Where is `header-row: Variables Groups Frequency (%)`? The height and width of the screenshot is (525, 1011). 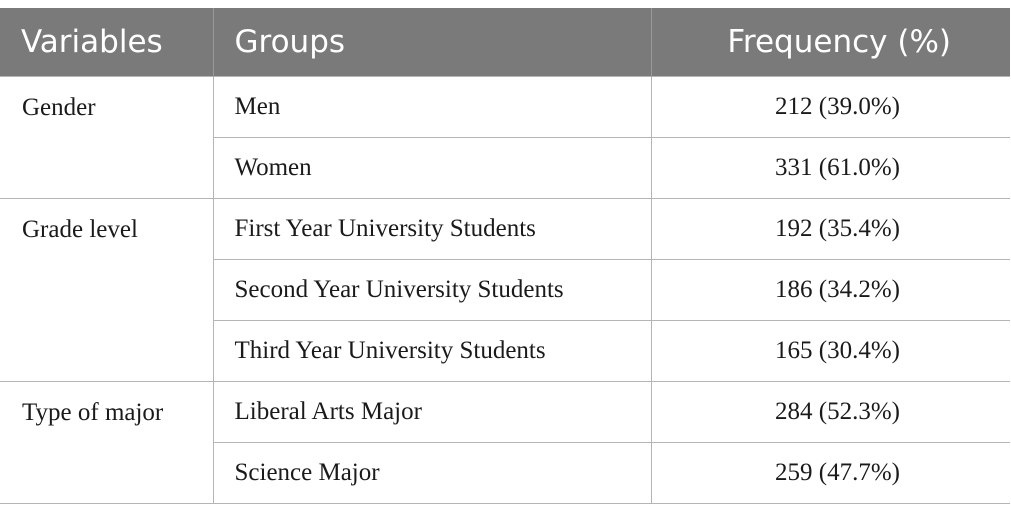 header-row: Variables Groups Frequency (%) is located at coordinates (505, 42).